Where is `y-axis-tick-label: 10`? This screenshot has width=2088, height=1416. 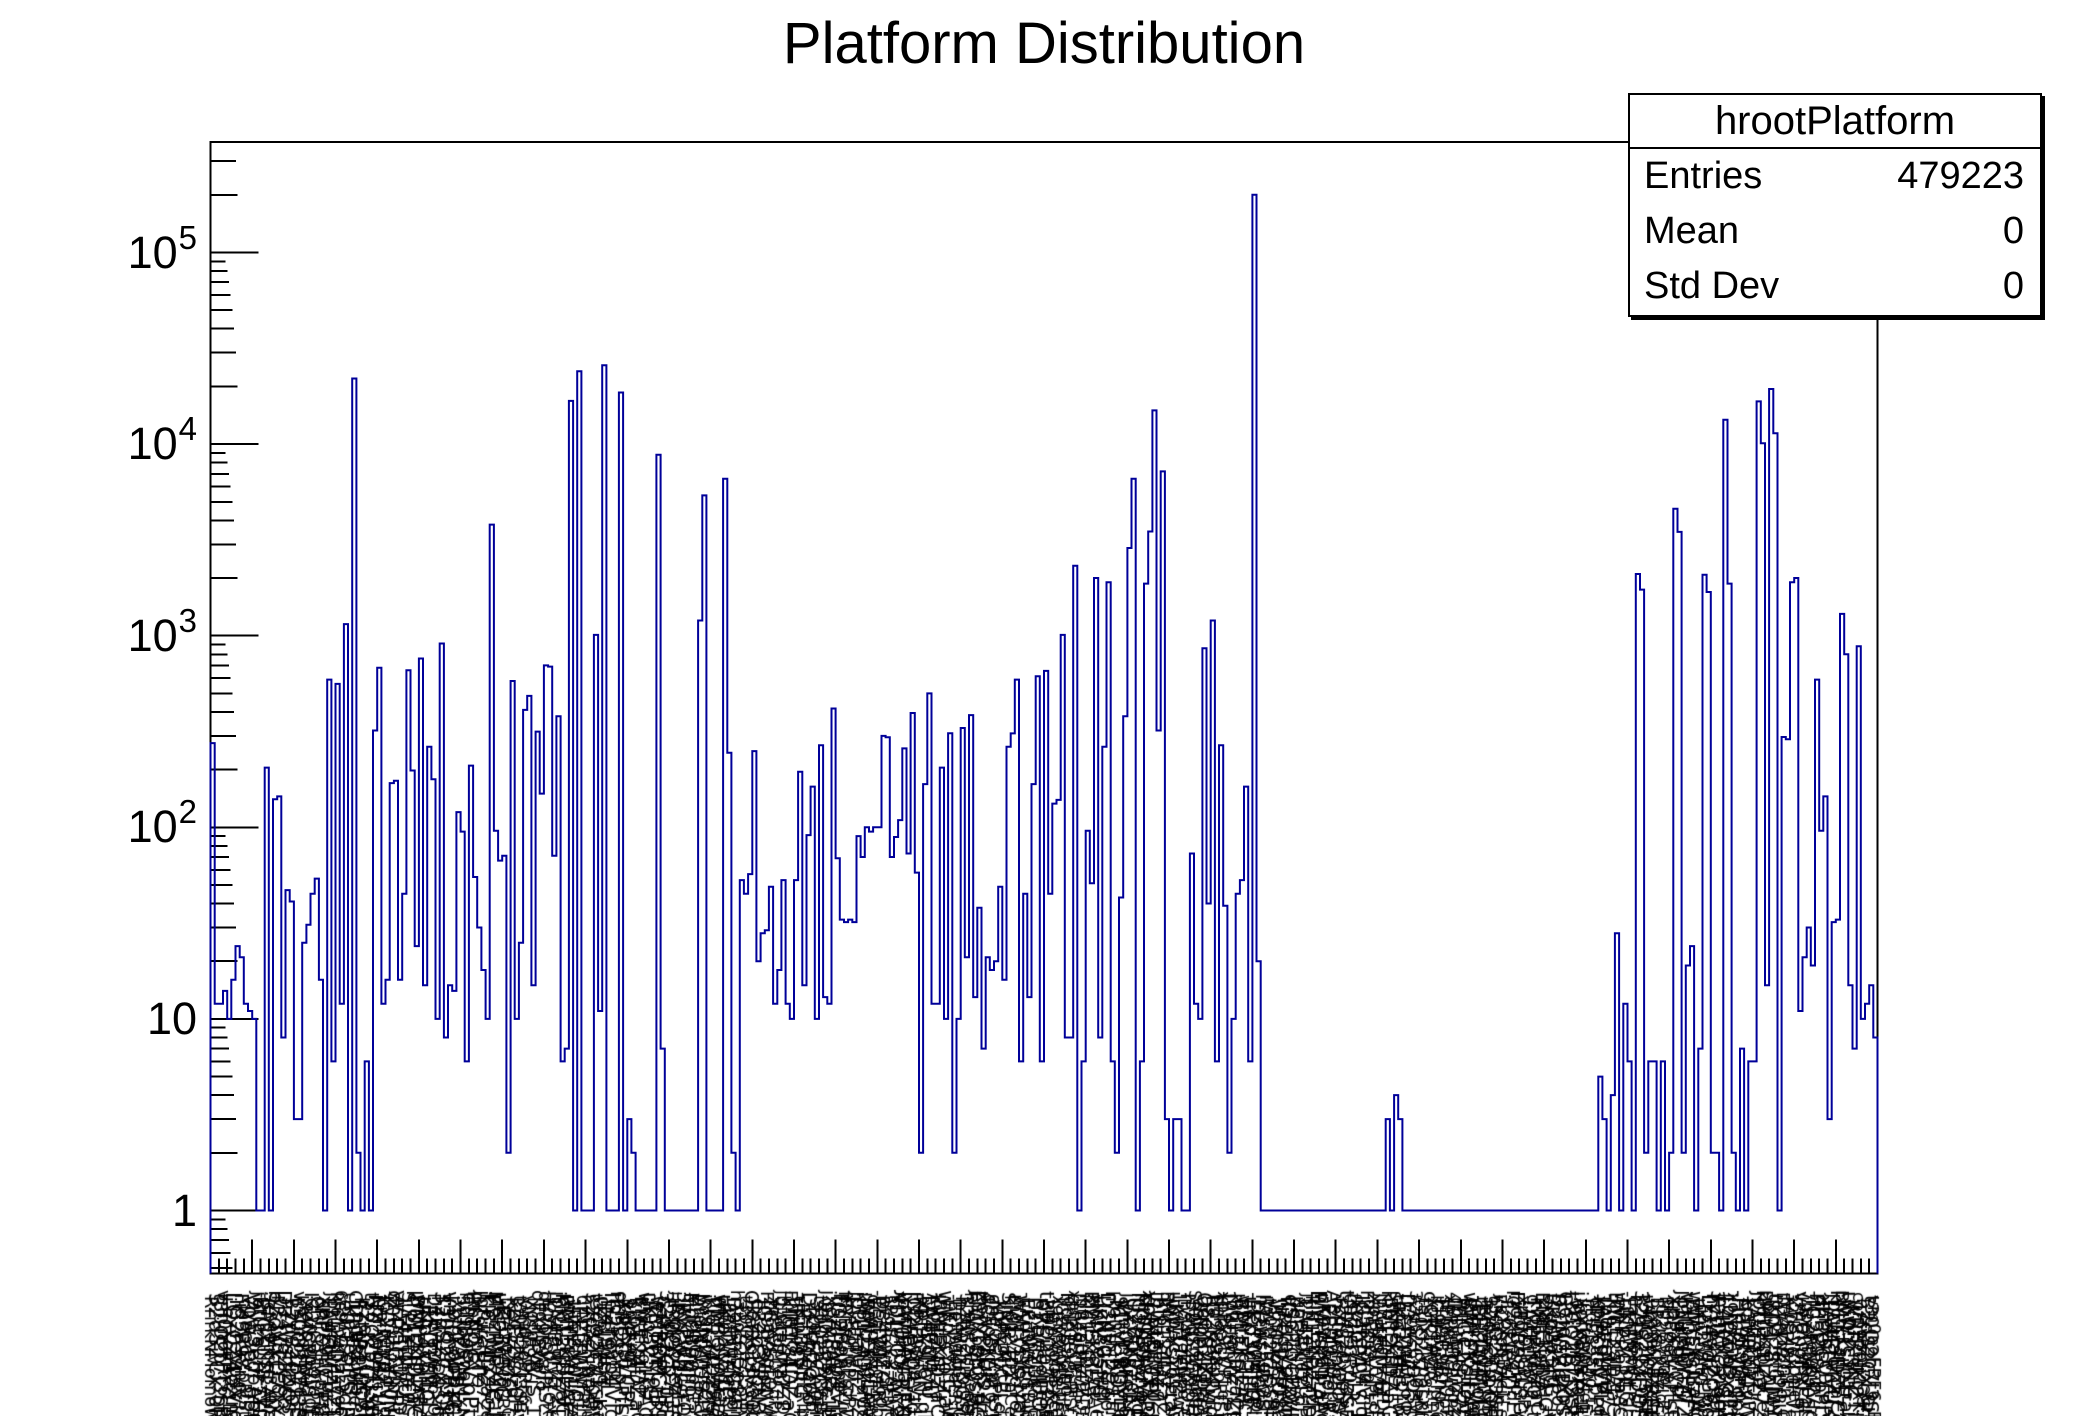 y-axis-tick-label: 10 is located at coordinates (171, 1018).